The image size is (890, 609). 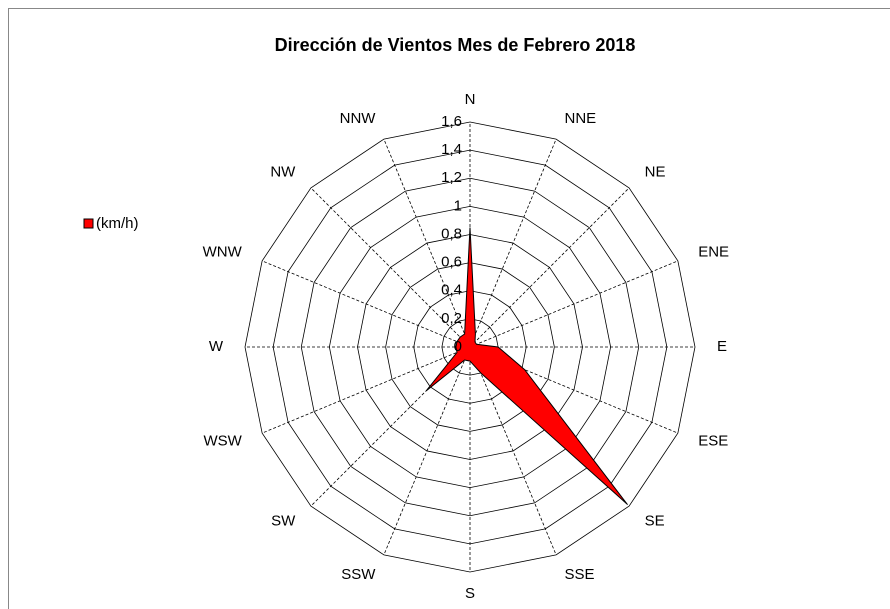 I want to click on y-tick-label: 0,8, so click(x=451, y=233).